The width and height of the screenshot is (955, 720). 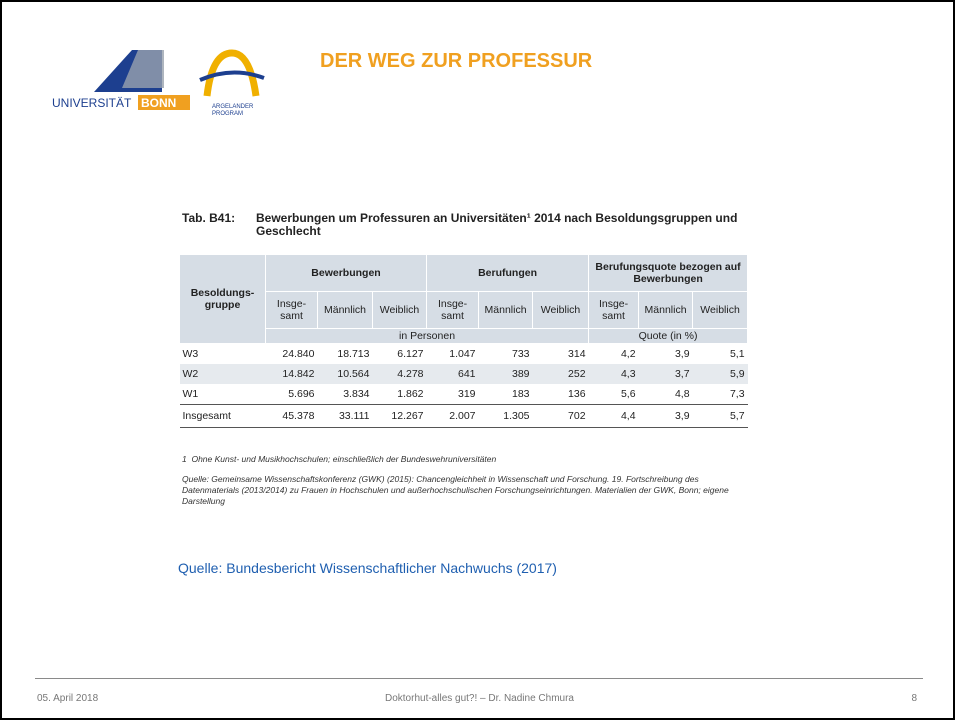 What do you see at coordinates (222, 416) in the screenshot?
I see `row-label: Insgesamt` at bounding box center [222, 416].